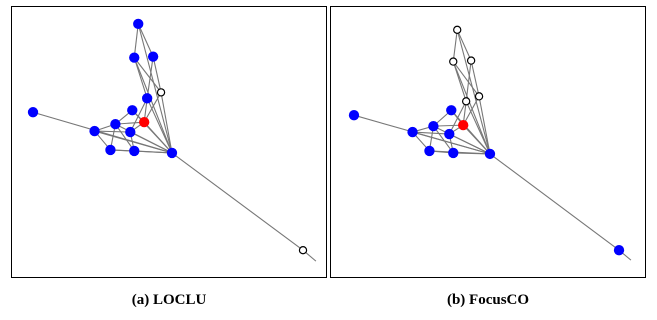 Image resolution: width=657 pixels, height=320 pixels. What do you see at coordinates (488, 300) in the screenshot?
I see `caption-focusco: (b) FocusCO` at bounding box center [488, 300].